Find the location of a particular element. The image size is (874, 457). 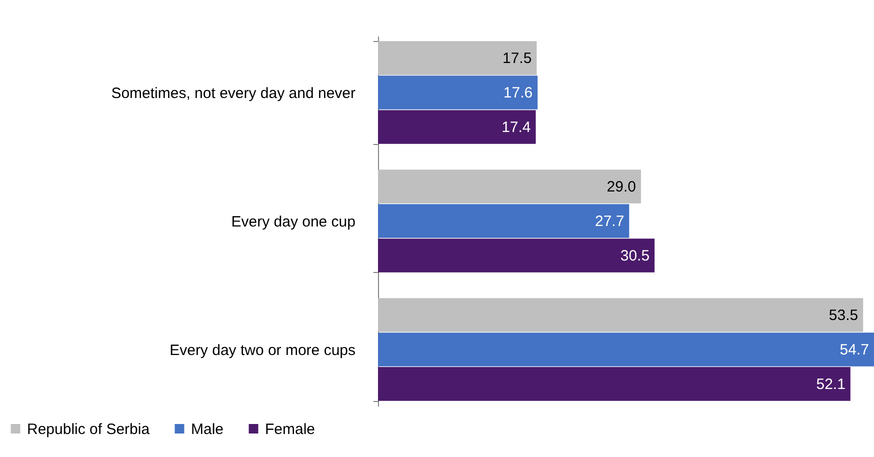

y-tick-label: Every day two or more cups is located at coordinates (263, 350).